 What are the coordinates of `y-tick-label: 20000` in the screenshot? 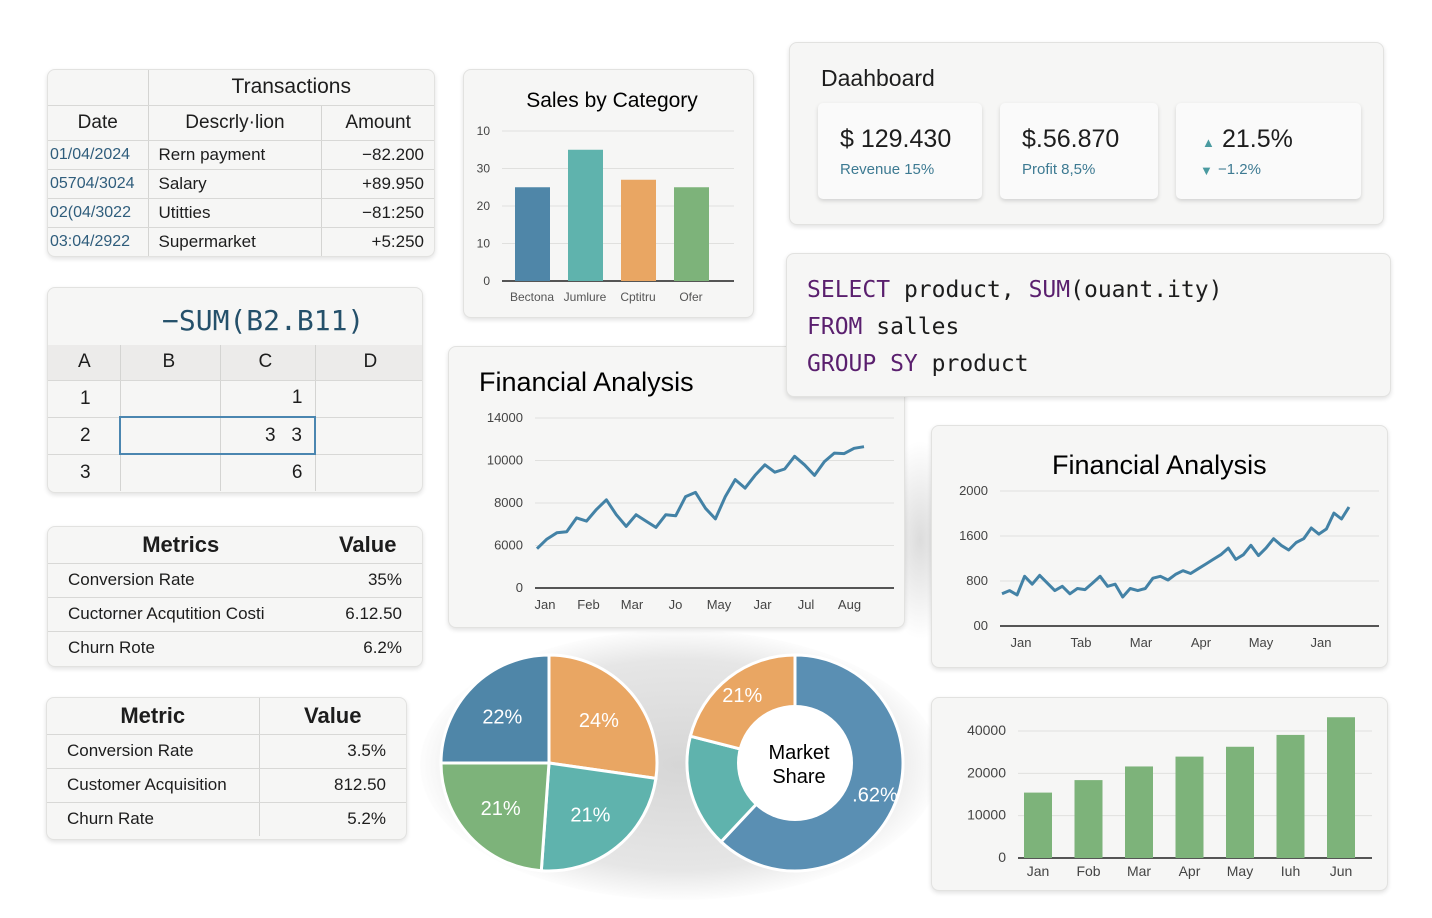 It's located at (986, 772).